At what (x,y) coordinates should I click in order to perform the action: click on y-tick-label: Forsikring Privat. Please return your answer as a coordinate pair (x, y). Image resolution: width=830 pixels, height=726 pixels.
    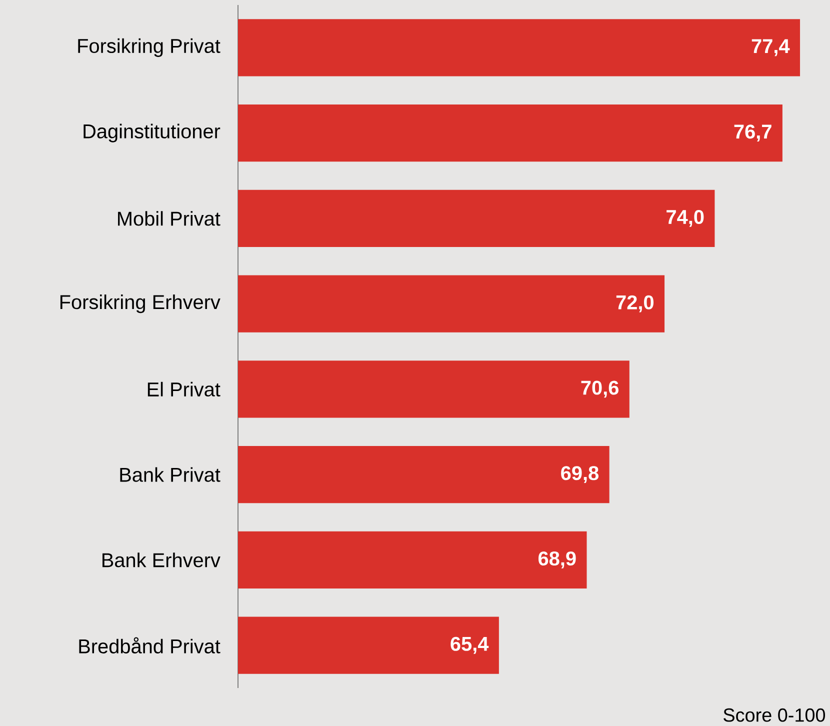
    Looking at the image, I should click on (149, 47).